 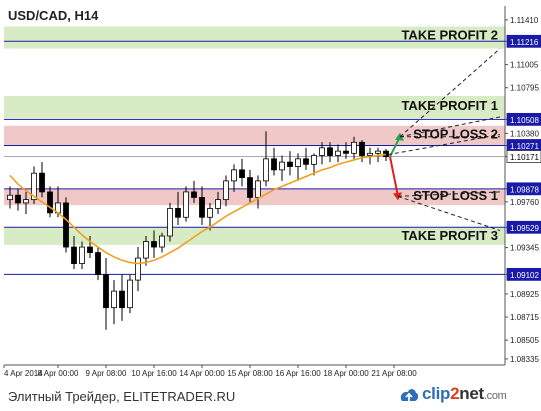 What do you see at coordinates (449, 34) in the screenshot?
I see `take-profit-2-label: TAKE PROFIT 2` at bounding box center [449, 34].